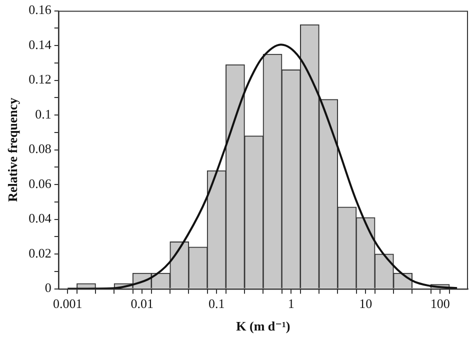 The height and width of the screenshot is (339, 474). Describe the element at coordinates (40, 148) in the screenshot. I see `y-tick-label: 0.08` at that location.